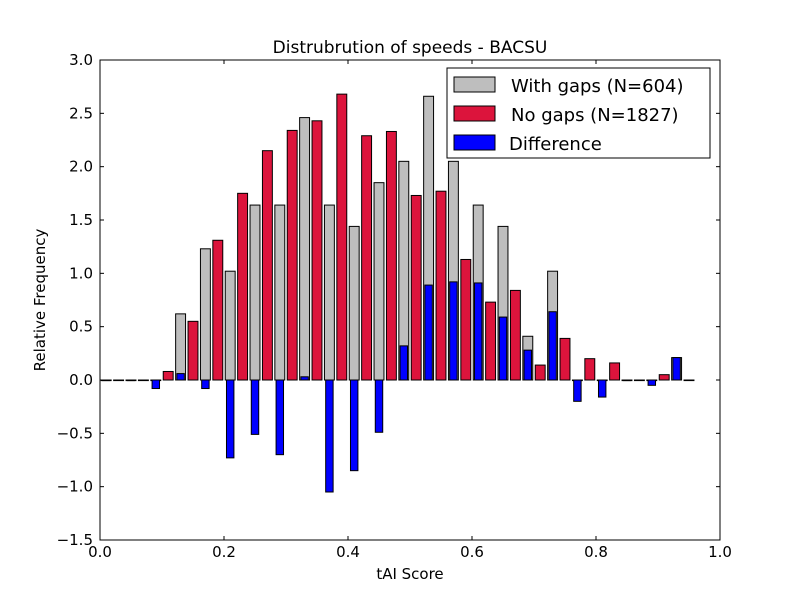  What do you see at coordinates (75, 487) in the screenshot?
I see `y-tick-label: −1.0` at bounding box center [75, 487].